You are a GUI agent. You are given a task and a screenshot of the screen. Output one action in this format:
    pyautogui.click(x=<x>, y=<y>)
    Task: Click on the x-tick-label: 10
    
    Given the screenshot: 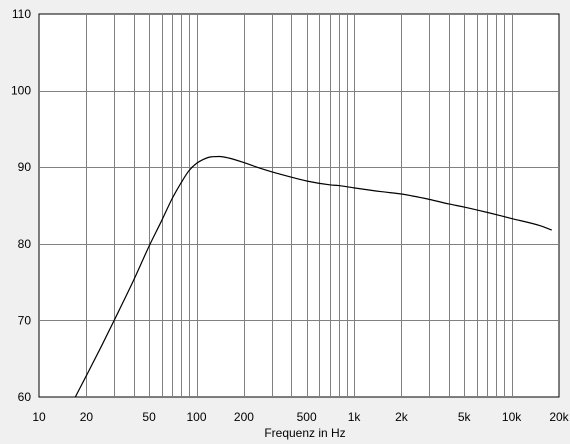 What is the action you would take?
    pyautogui.click(x=39, y=417)
    